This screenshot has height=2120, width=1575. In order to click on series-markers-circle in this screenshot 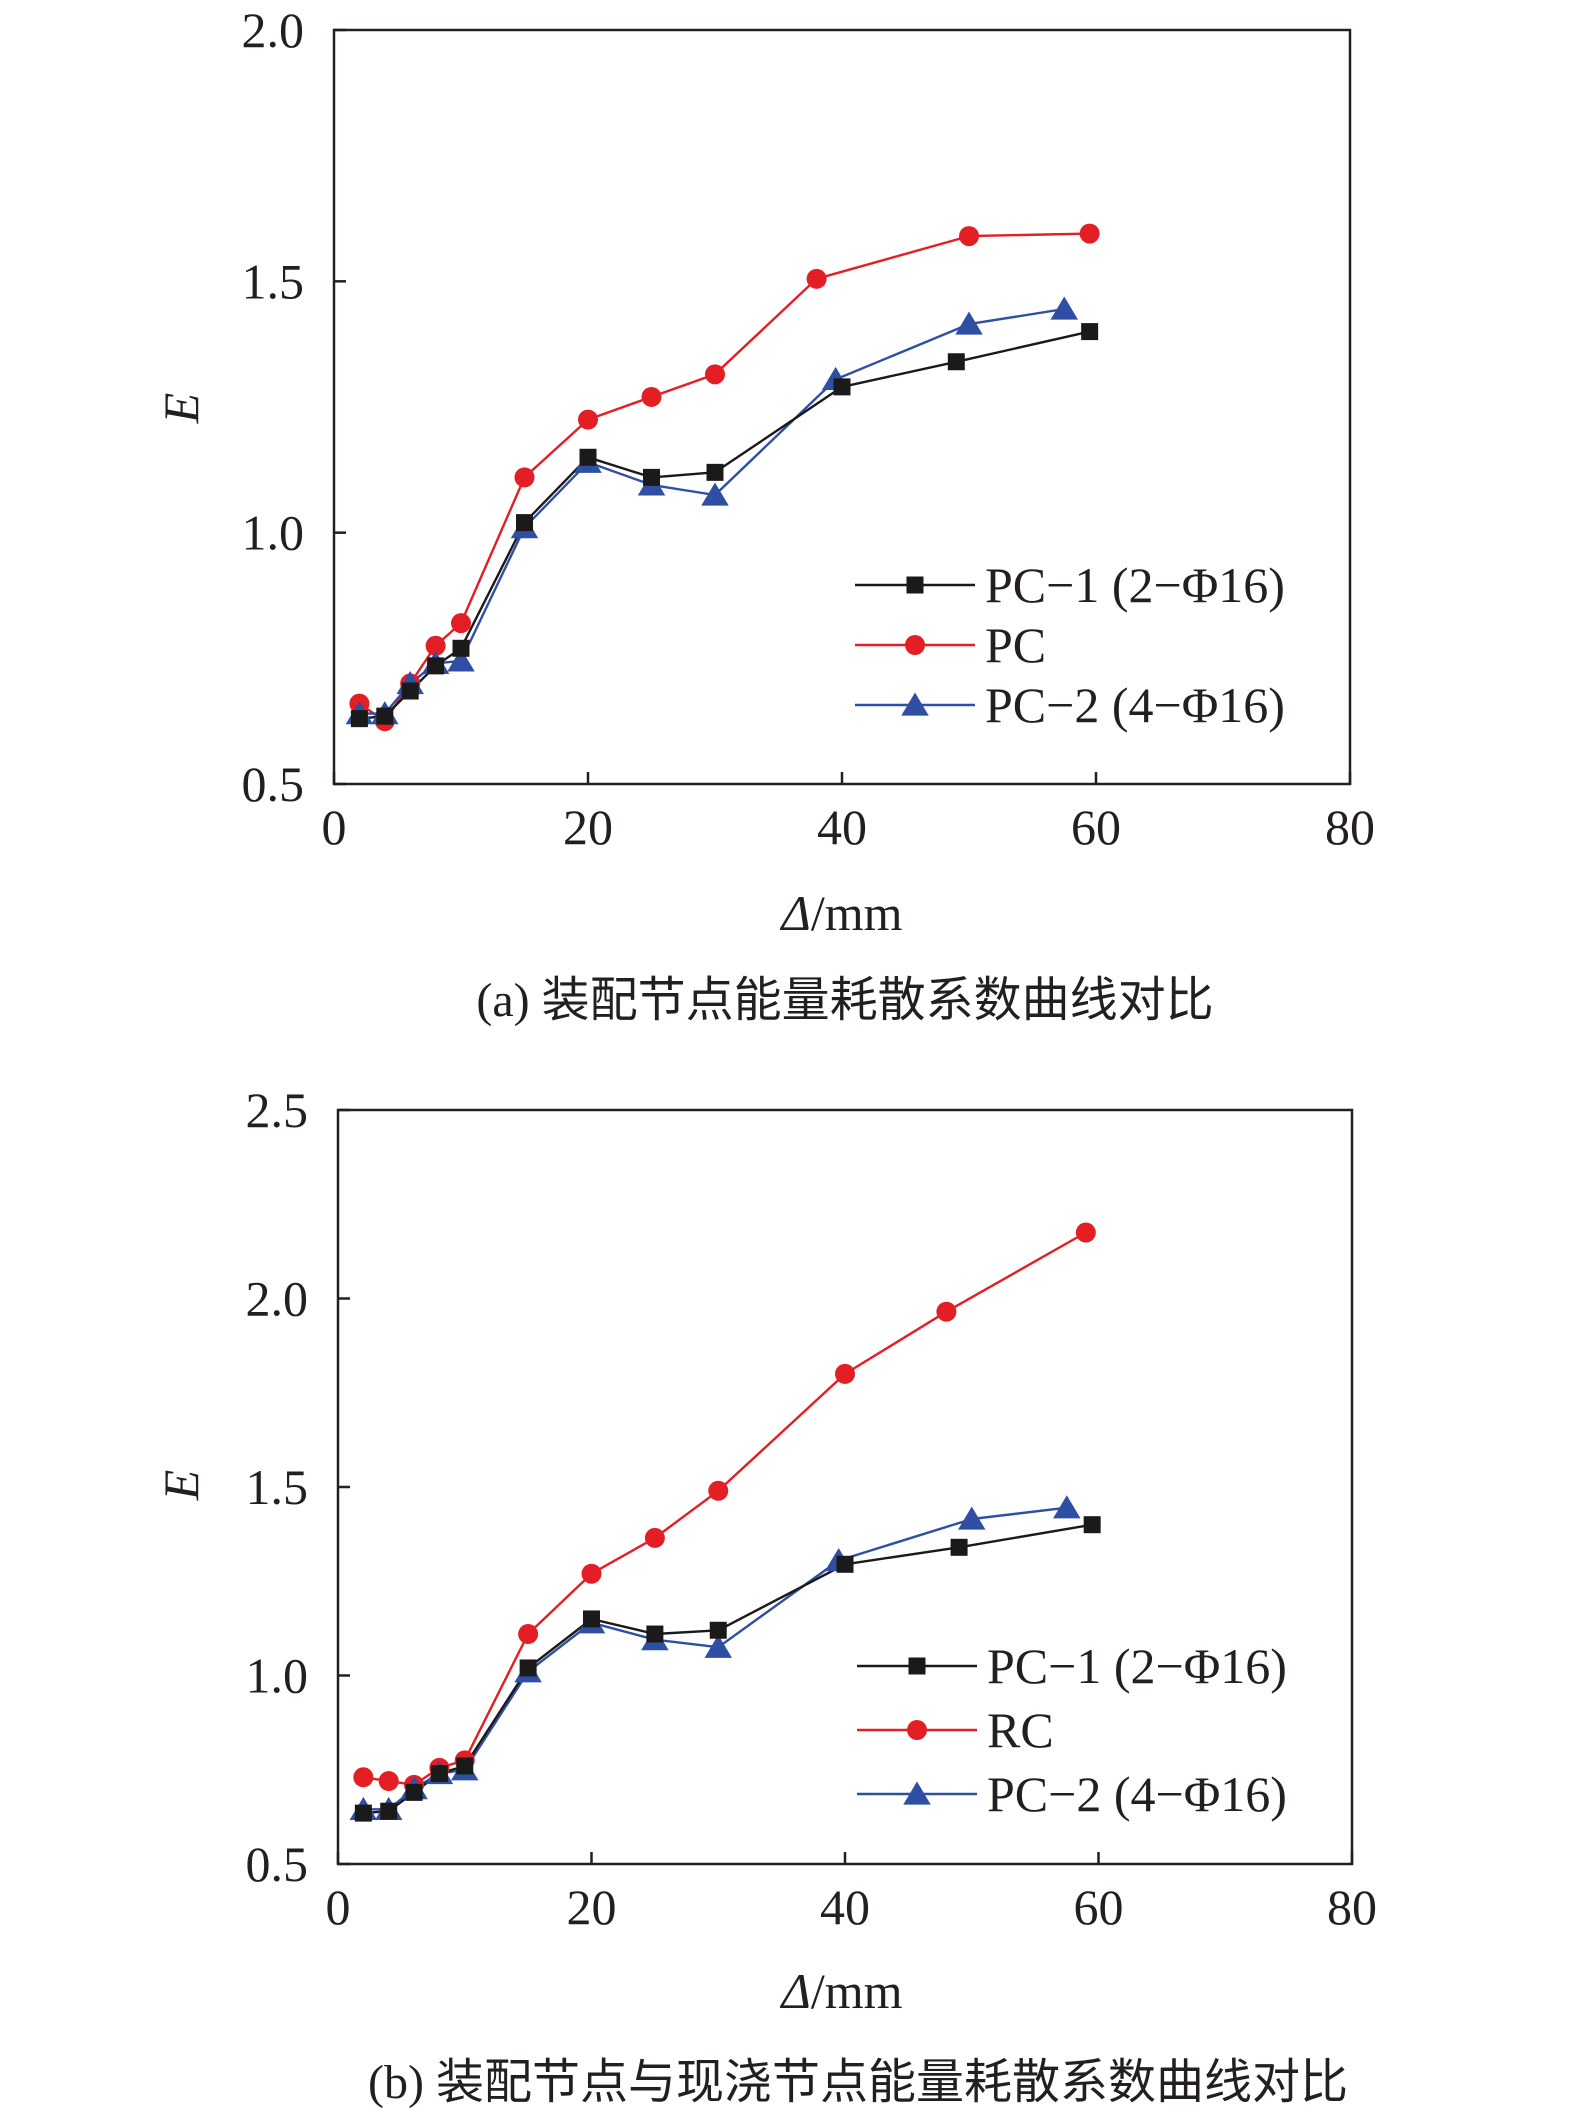, I will do `click(724, 1508)`.